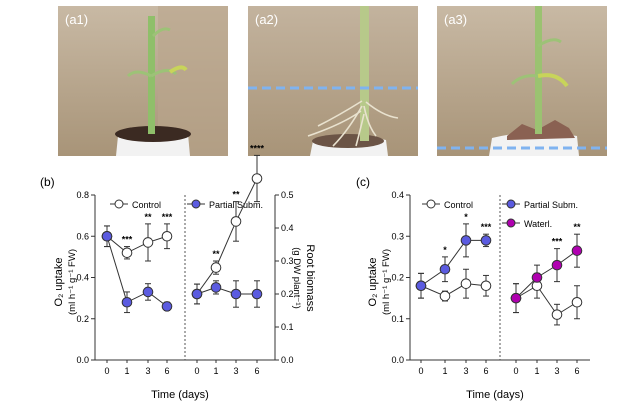 The image size is (640, 413). What do you see at coordinates (148, 217) in the screenshot?
I see `panel-b-left-significance: **` at bounding box center [148, 217].